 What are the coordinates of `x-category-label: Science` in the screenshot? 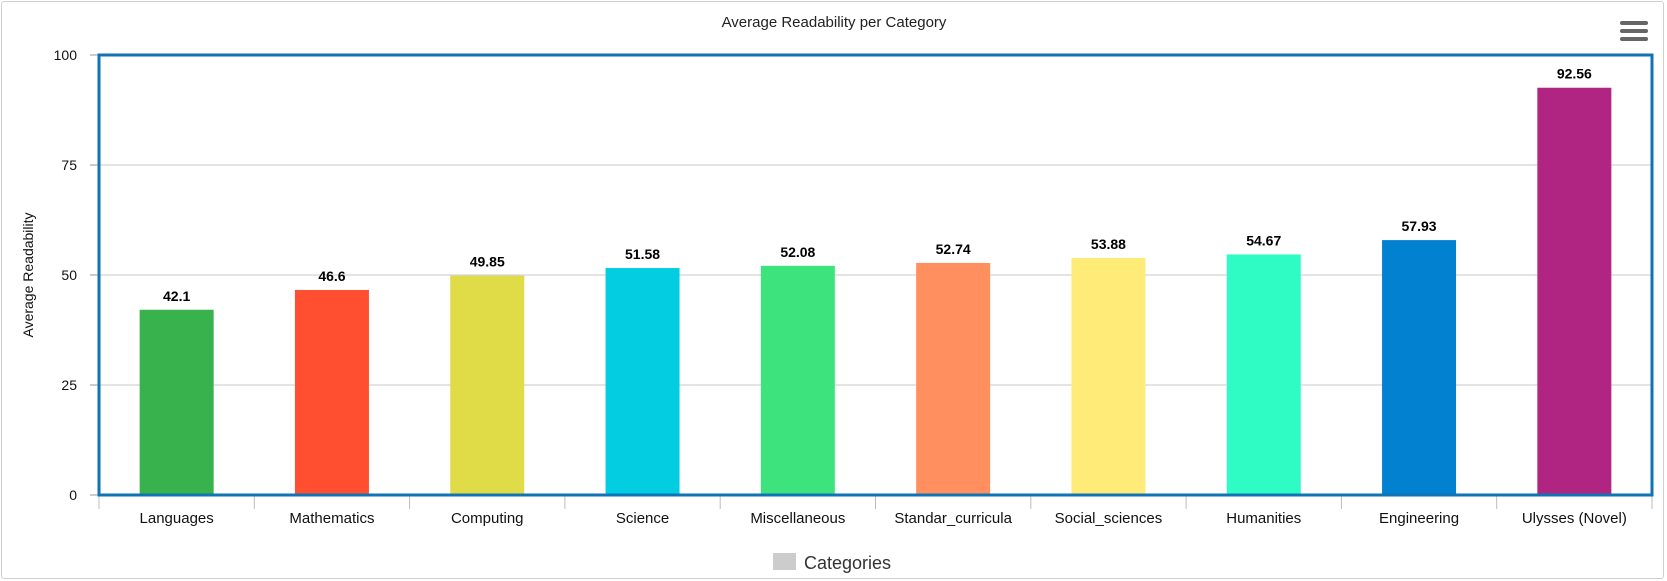 It's located at (642, 518).